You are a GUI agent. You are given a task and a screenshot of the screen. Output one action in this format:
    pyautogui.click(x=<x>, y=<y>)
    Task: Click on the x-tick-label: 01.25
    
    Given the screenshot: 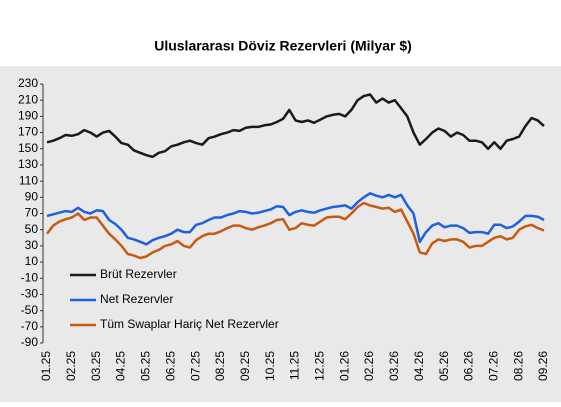 What is the action you would take?
    pyautogui.click(x=46, y=366)
    